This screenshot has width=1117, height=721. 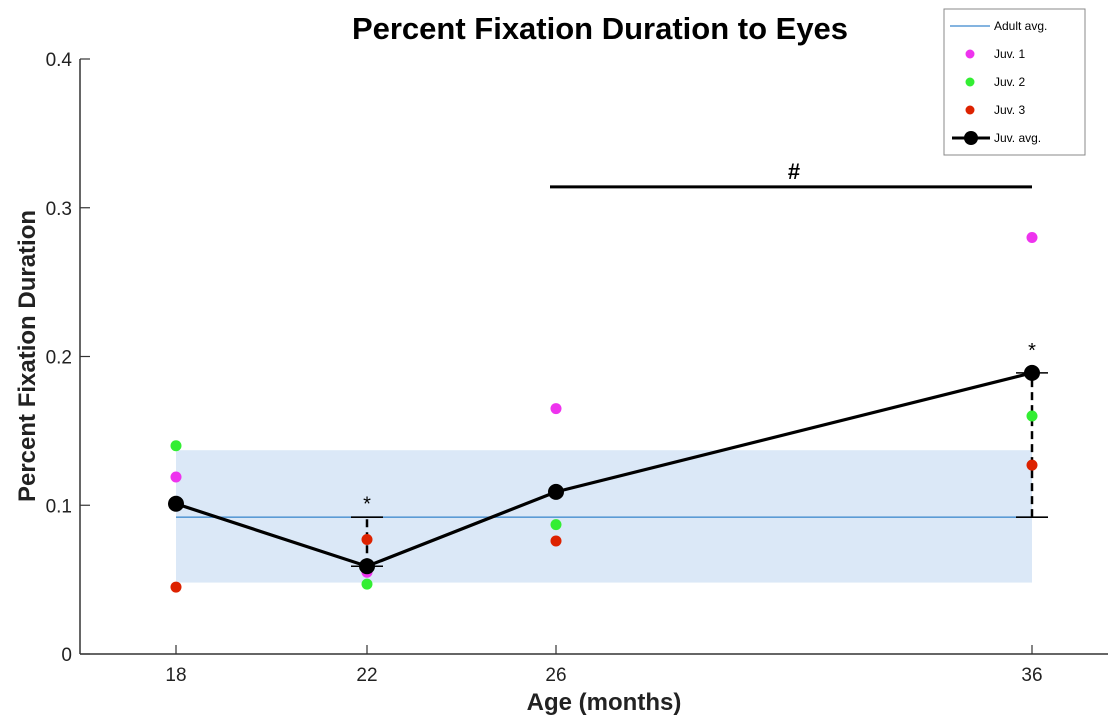 I want to click on y-tick-label: 0.3, so click(x=59, y=209).